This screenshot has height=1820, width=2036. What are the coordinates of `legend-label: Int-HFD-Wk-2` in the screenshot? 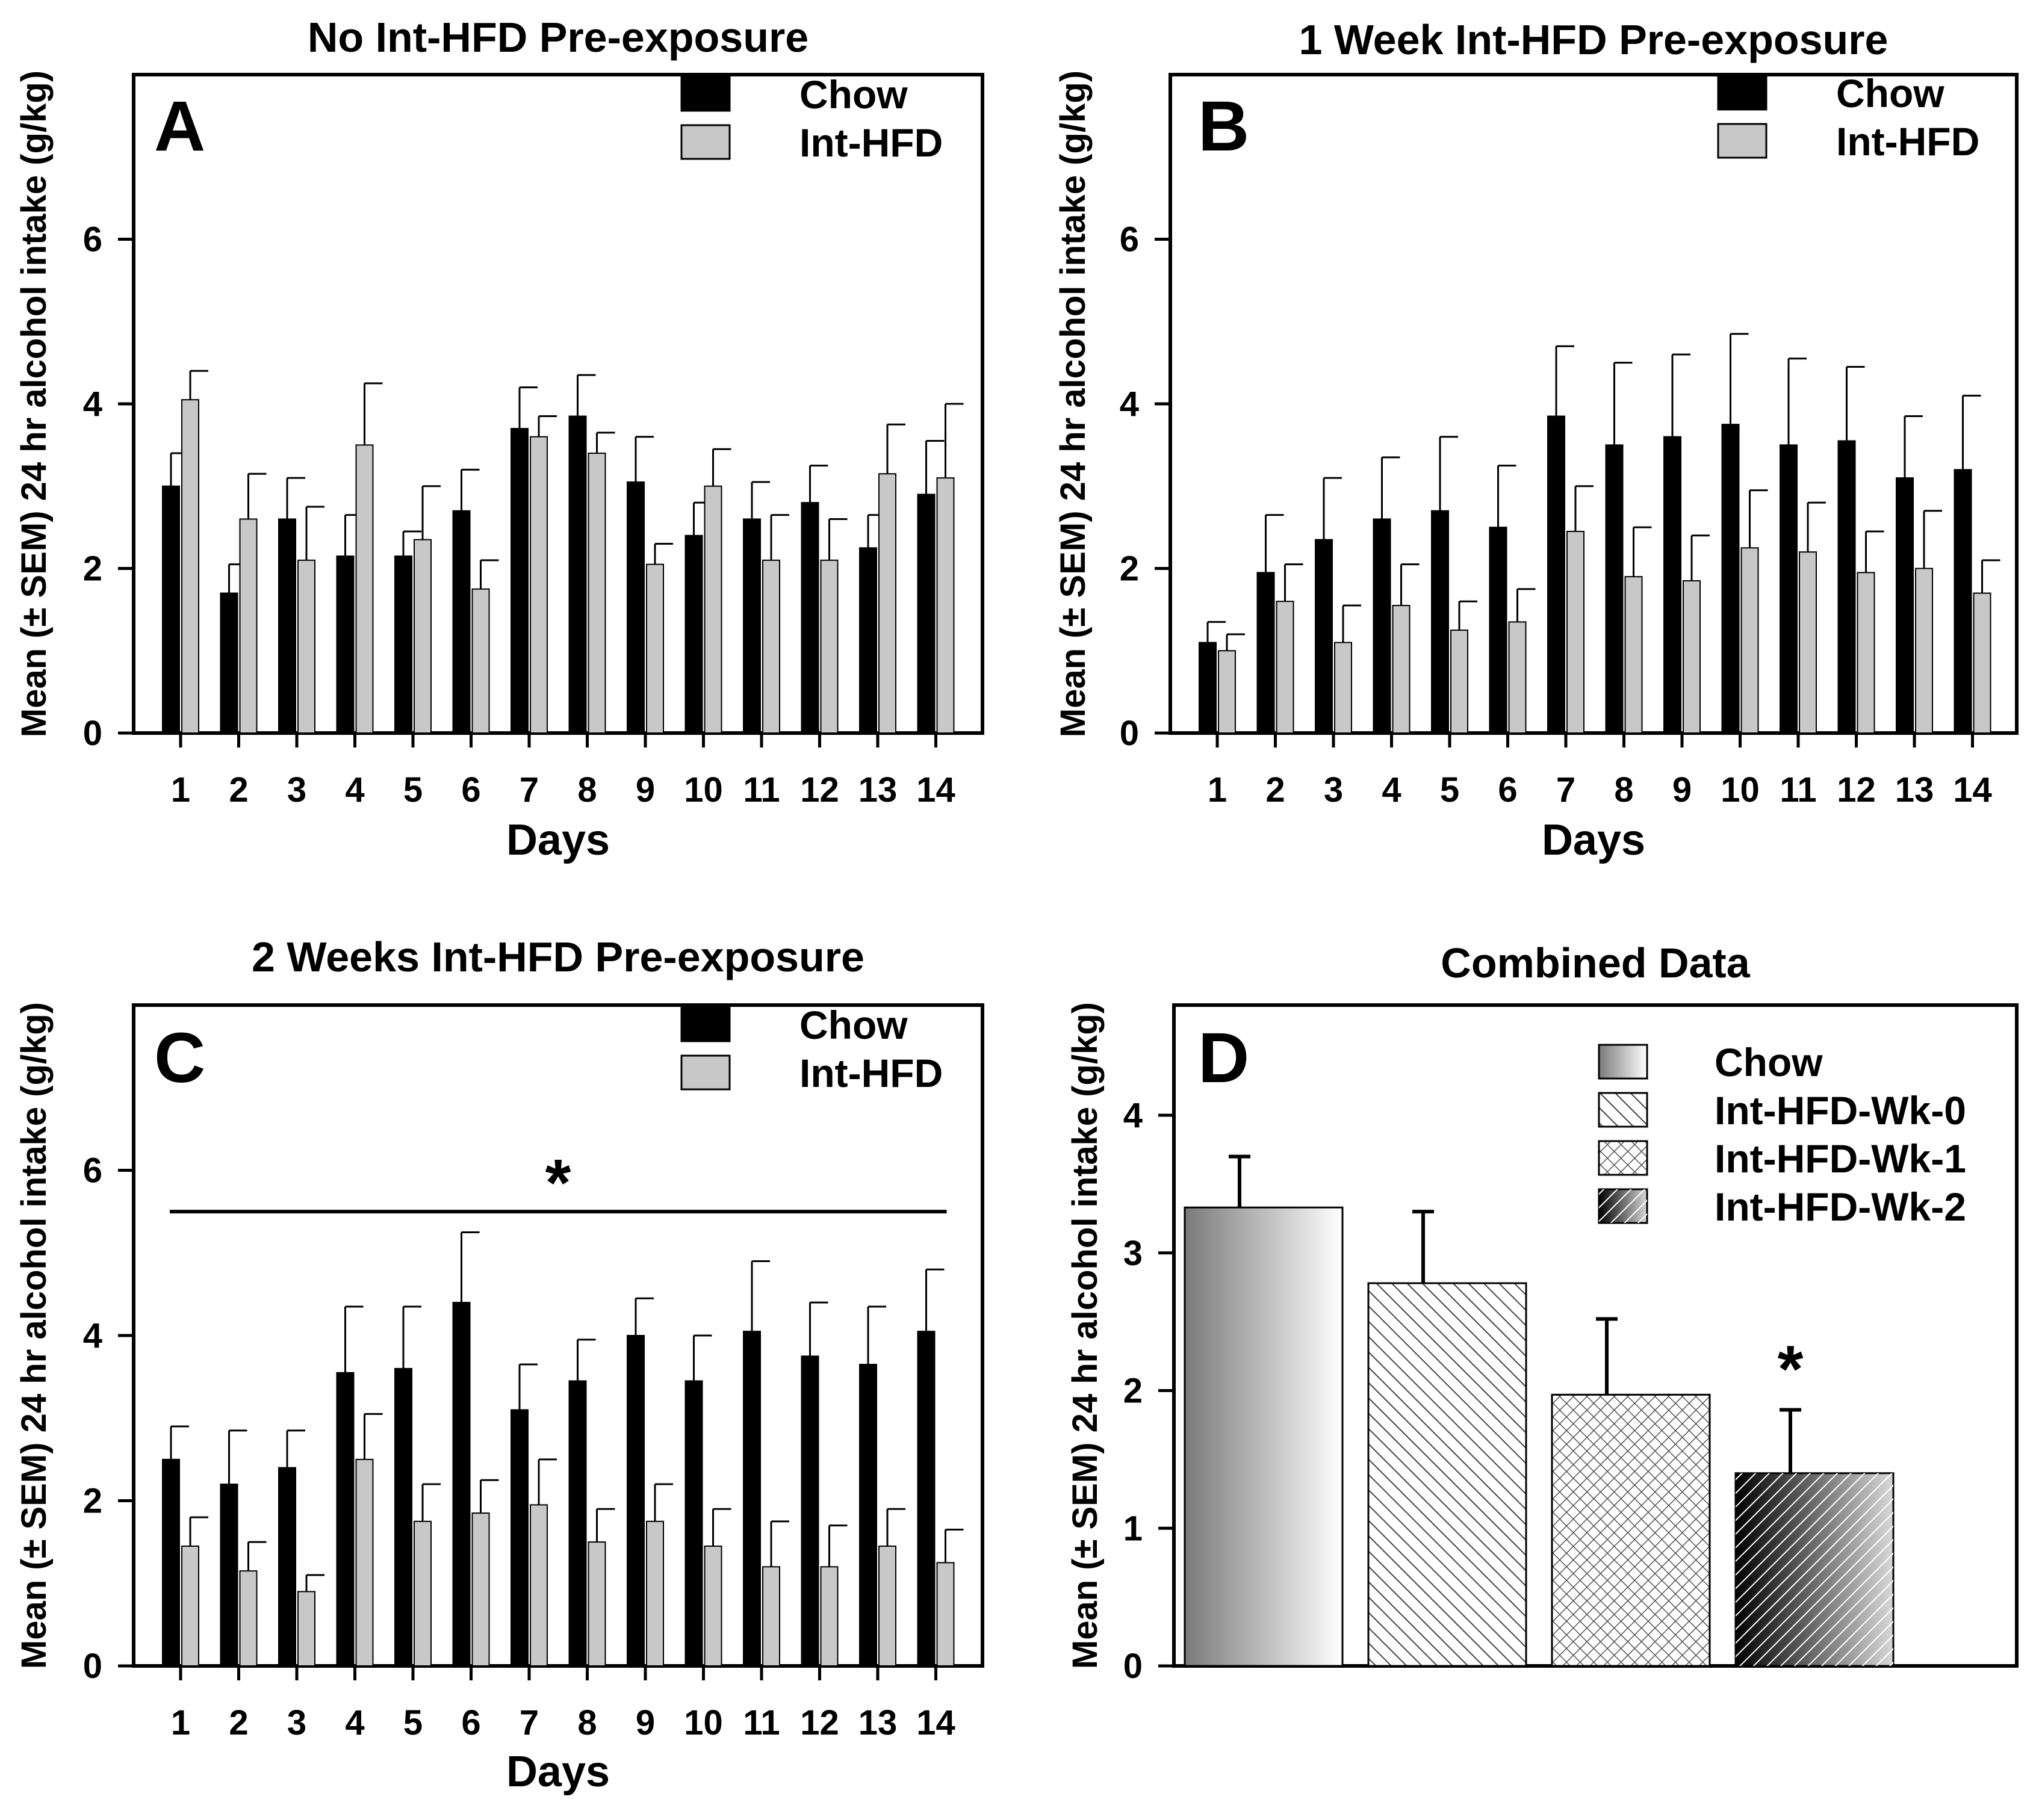 It's located at (1840, 1206).